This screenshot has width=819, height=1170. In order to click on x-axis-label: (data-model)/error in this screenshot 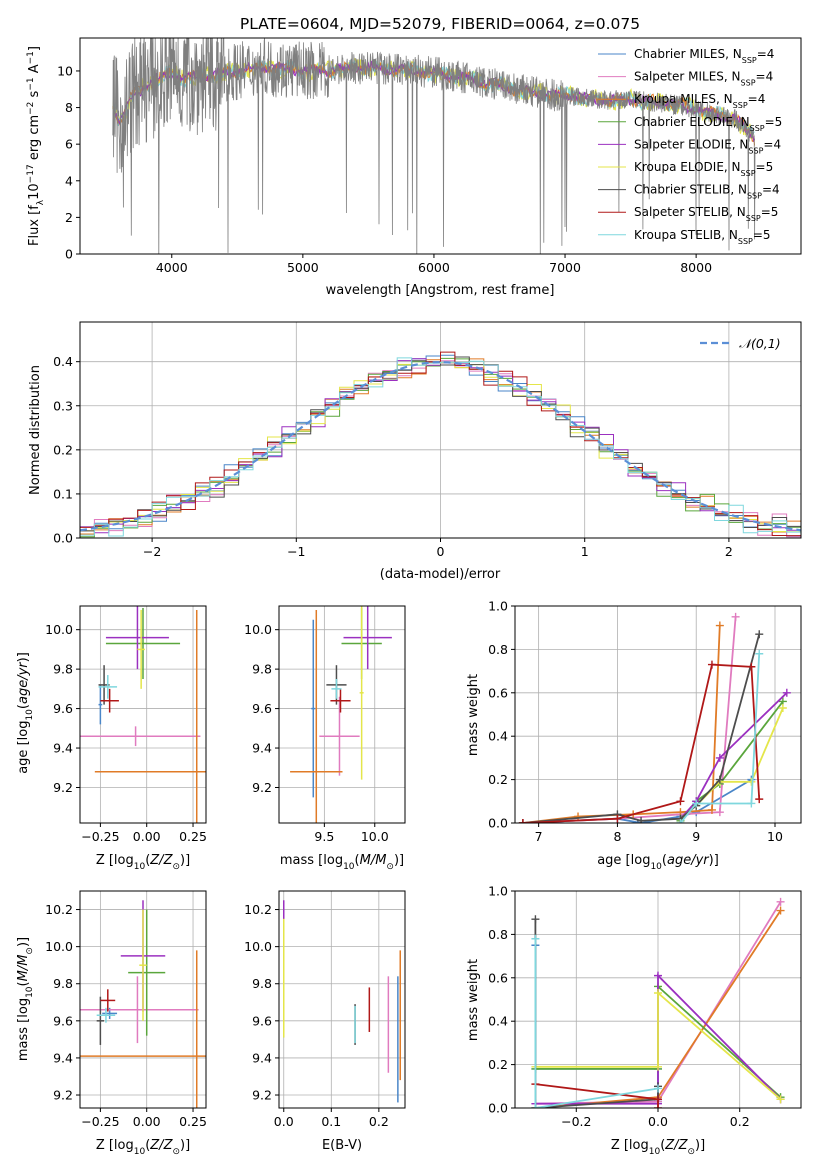, I will do `click(440, 574)`.